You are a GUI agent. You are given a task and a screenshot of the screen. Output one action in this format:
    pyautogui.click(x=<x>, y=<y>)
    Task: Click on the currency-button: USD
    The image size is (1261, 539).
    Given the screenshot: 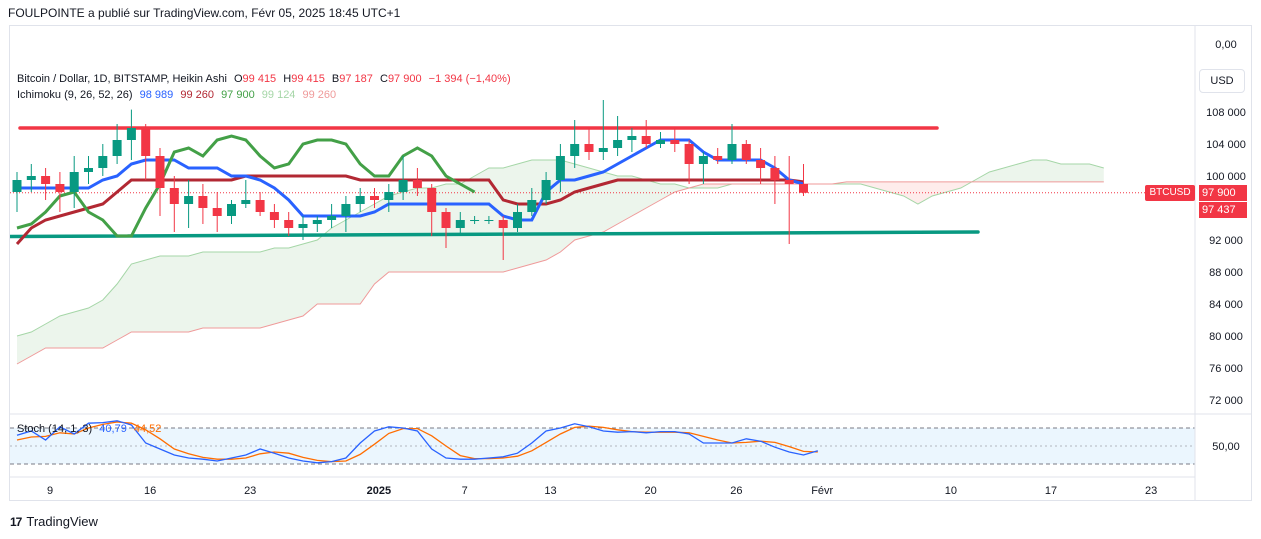 What is the action you would take?
    pyautogui.click(x=1222, y=81)
    